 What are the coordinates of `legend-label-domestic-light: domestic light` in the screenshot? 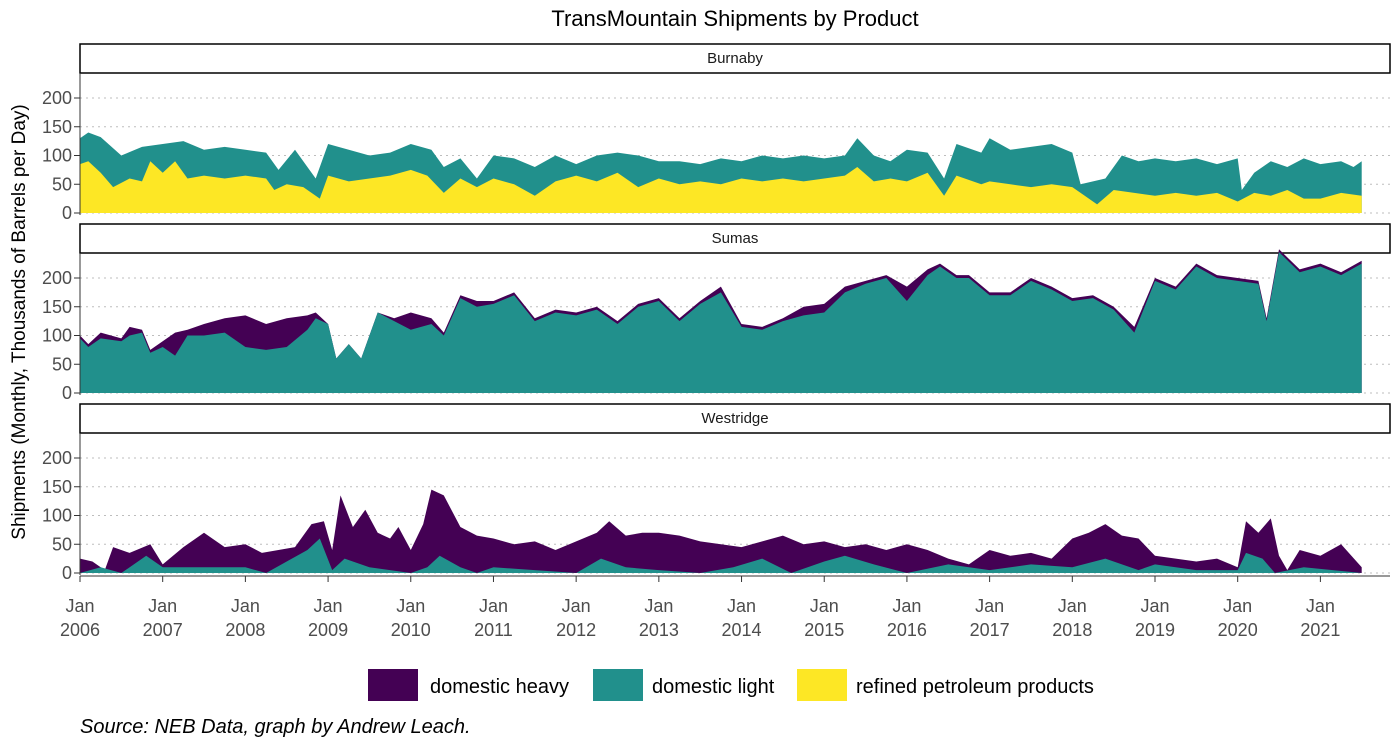 It's located at (713, 687).